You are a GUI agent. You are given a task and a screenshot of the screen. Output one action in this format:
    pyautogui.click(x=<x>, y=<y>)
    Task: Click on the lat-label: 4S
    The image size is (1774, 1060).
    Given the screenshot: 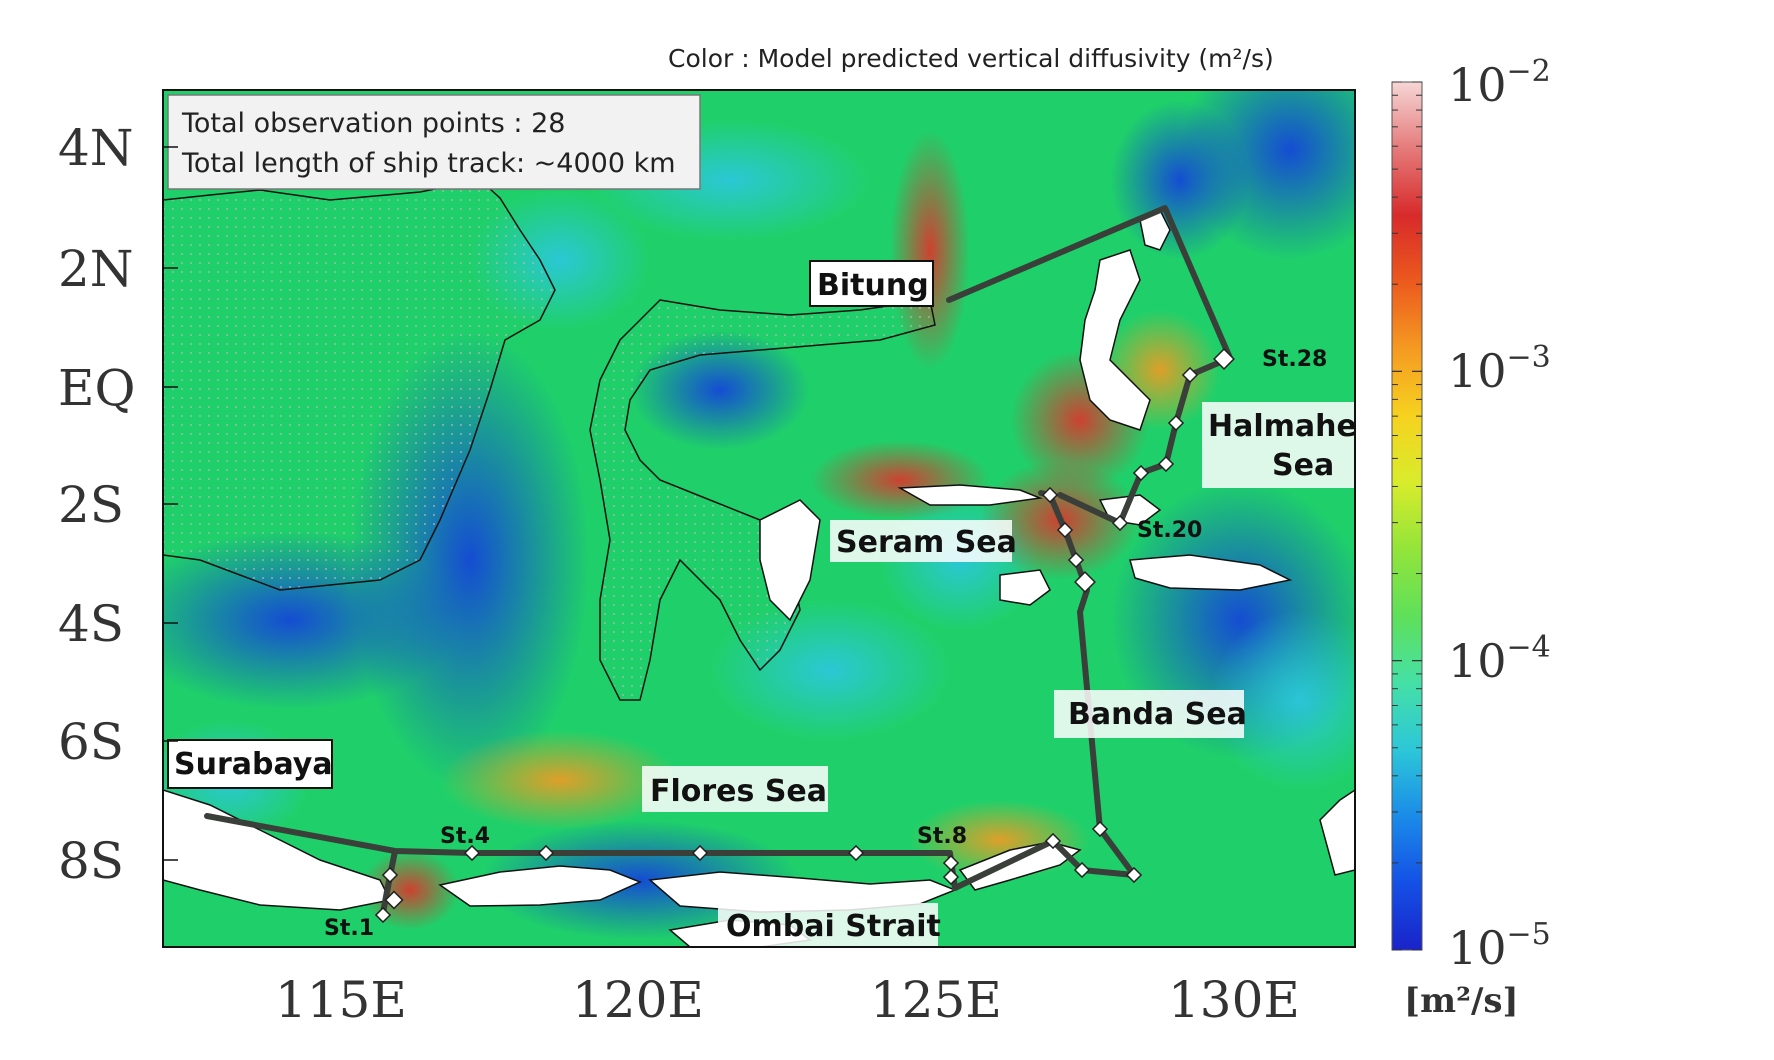 What is the action you would take?
    pyautogui.click(x=91, y=624)
    